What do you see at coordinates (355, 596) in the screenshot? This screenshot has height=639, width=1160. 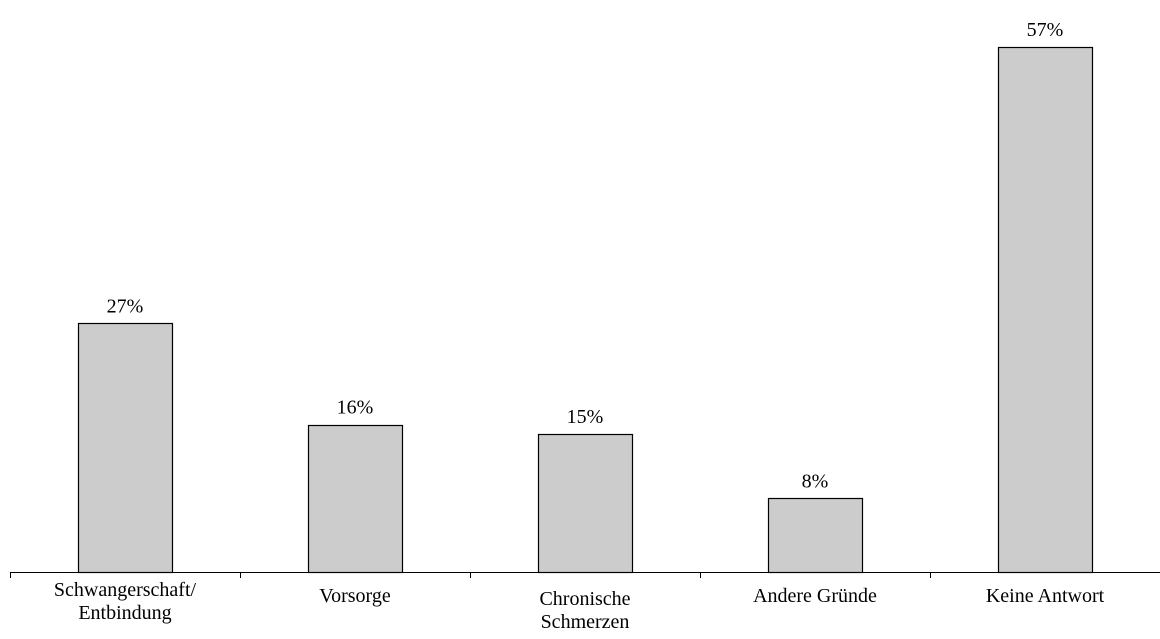 I see `category-label: Vorsorge` at bounding box center [355, 596].